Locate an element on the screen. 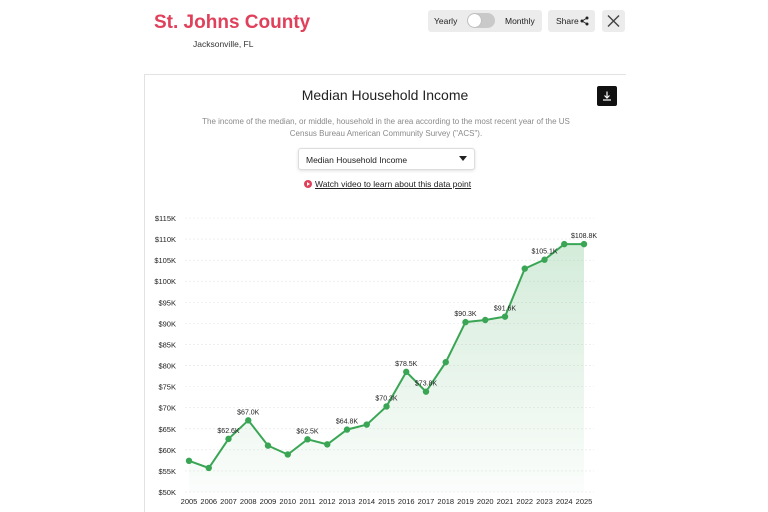 This screenshot has height=512, width=768. y-tick-label: $50K is located at coordinates (167, 492).